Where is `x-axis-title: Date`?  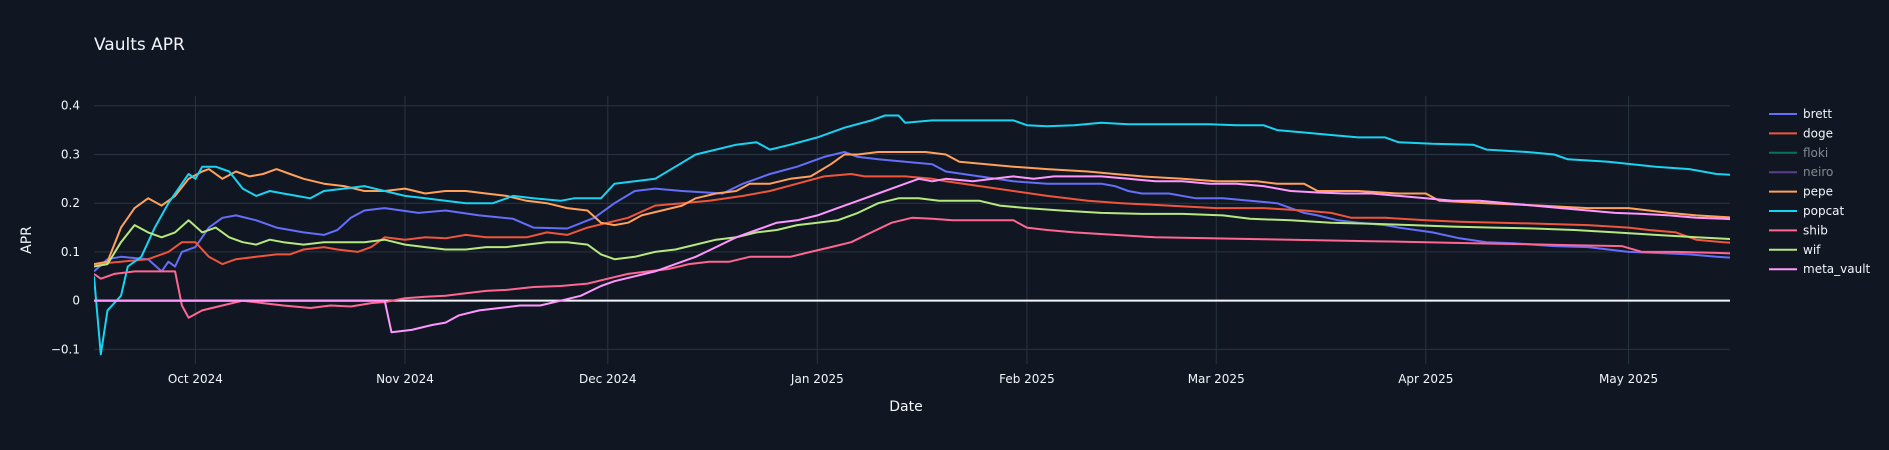 x-axis-title: Date is located at coordinates (905, 407).